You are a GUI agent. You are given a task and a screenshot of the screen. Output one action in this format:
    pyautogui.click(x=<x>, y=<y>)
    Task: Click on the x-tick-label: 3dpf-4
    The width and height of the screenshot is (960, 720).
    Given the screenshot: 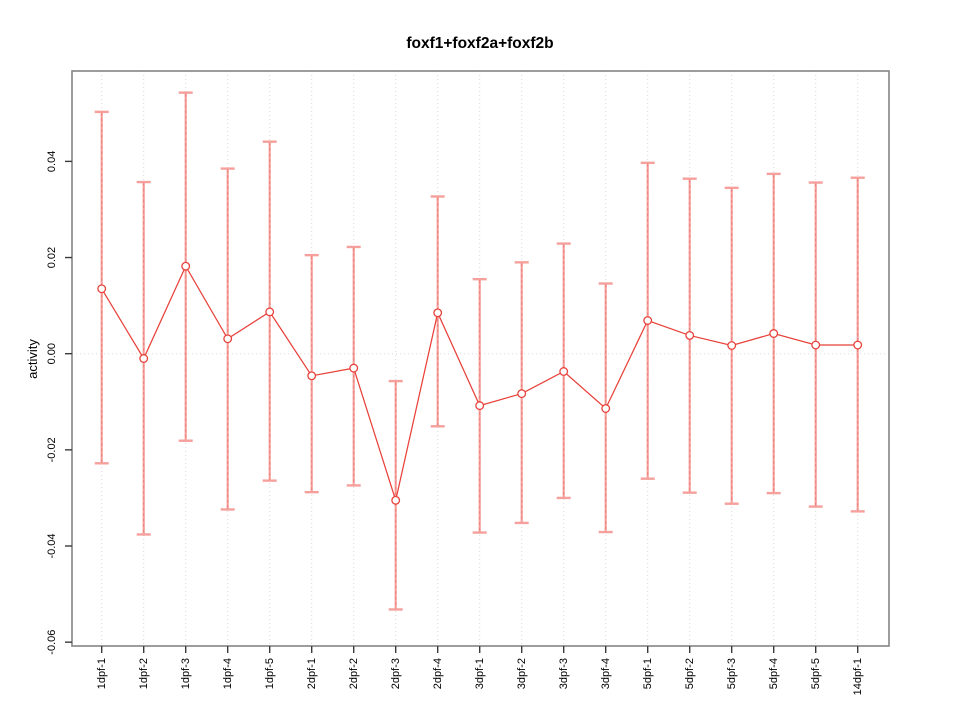 What is the action you would take?
    pyautogui.click(x=606, y=673)
    